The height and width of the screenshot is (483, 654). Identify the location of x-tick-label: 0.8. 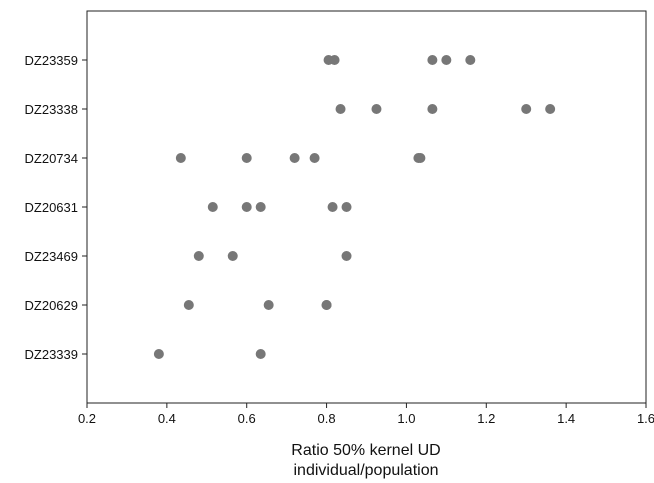
(327, 418).